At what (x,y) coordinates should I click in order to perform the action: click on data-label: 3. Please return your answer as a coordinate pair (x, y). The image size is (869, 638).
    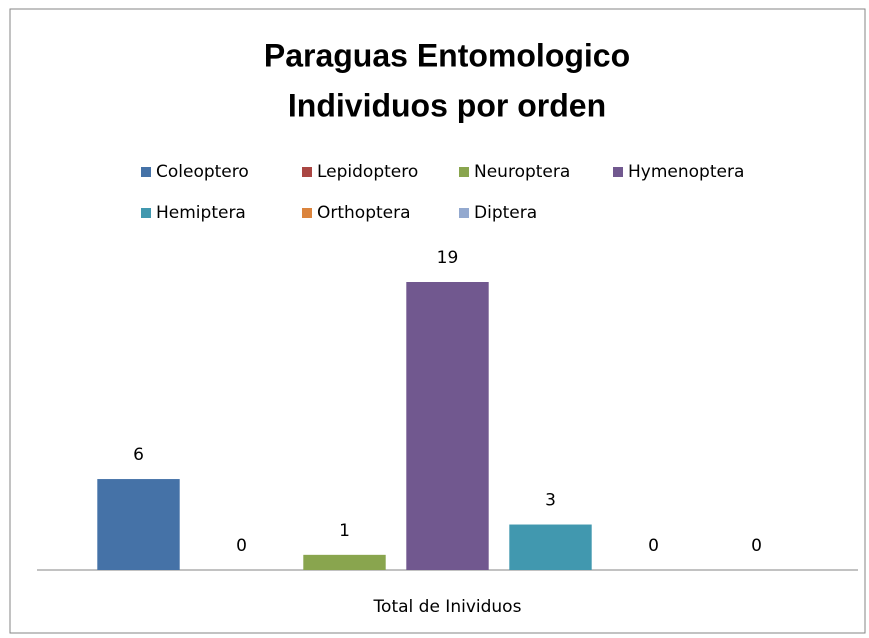
    Looking at the image, I should click on (550, 501).